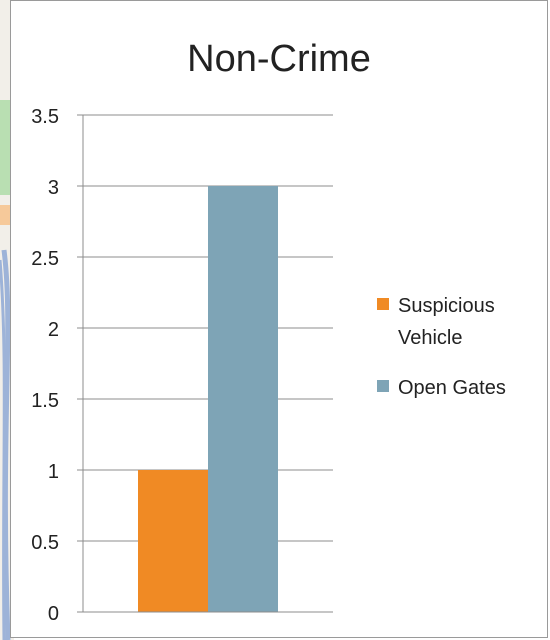  I want to click on map-blue-road, so click(6, 444).